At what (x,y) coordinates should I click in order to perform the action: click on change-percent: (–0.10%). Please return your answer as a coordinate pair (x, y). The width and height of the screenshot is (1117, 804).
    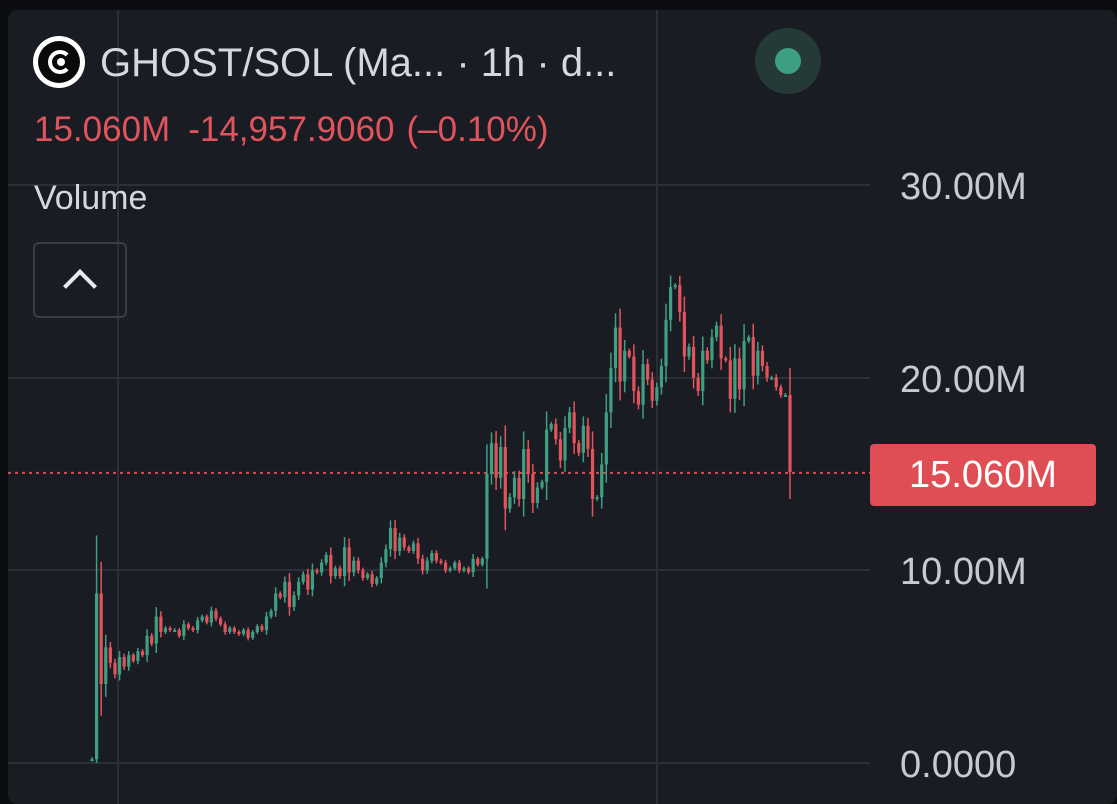
    Looking at the image, I should click on (477, 129).